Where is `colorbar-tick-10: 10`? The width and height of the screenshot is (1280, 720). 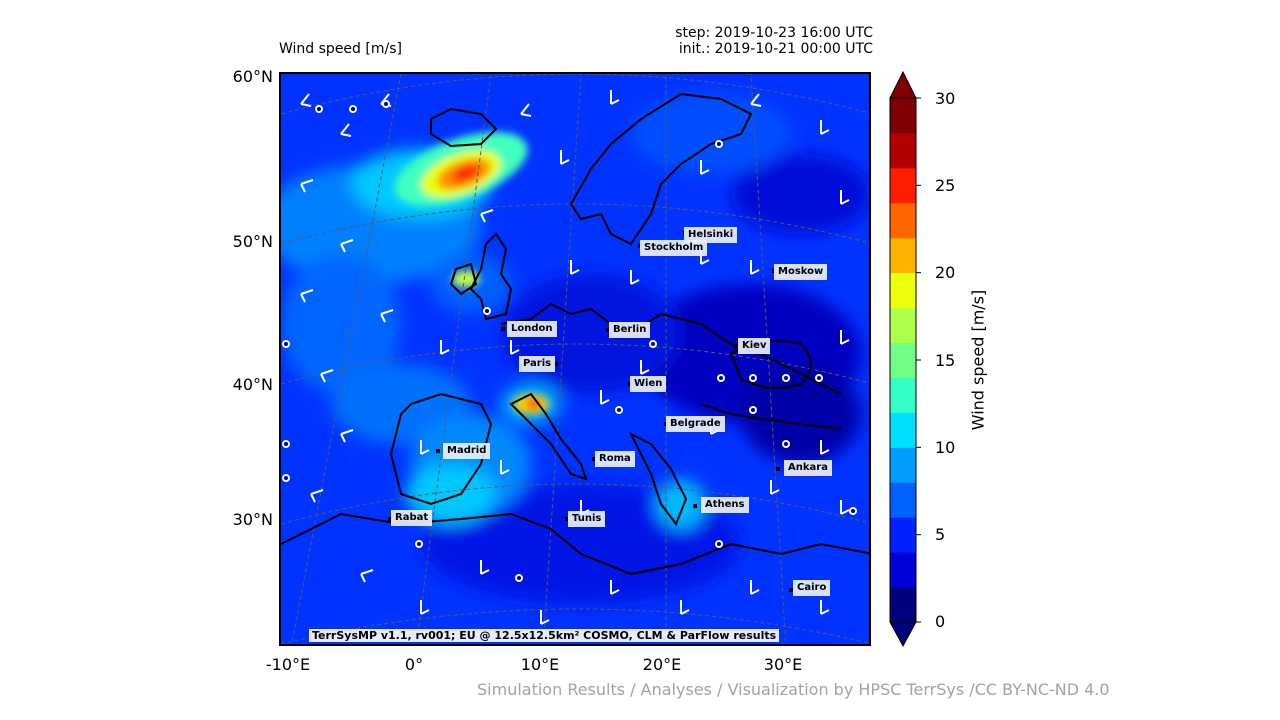
colorbar-tick-10: 10 is located at coordinates (945, 447).